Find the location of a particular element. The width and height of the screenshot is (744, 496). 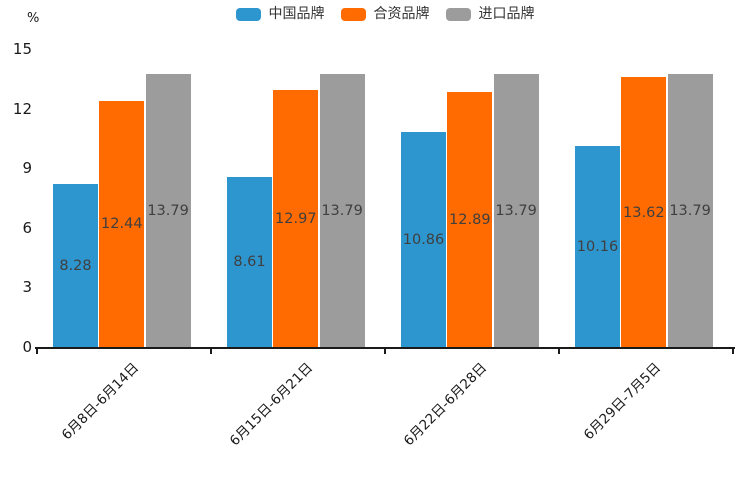

bar-value-label: 10.16 is located at coordinates (597, 247).